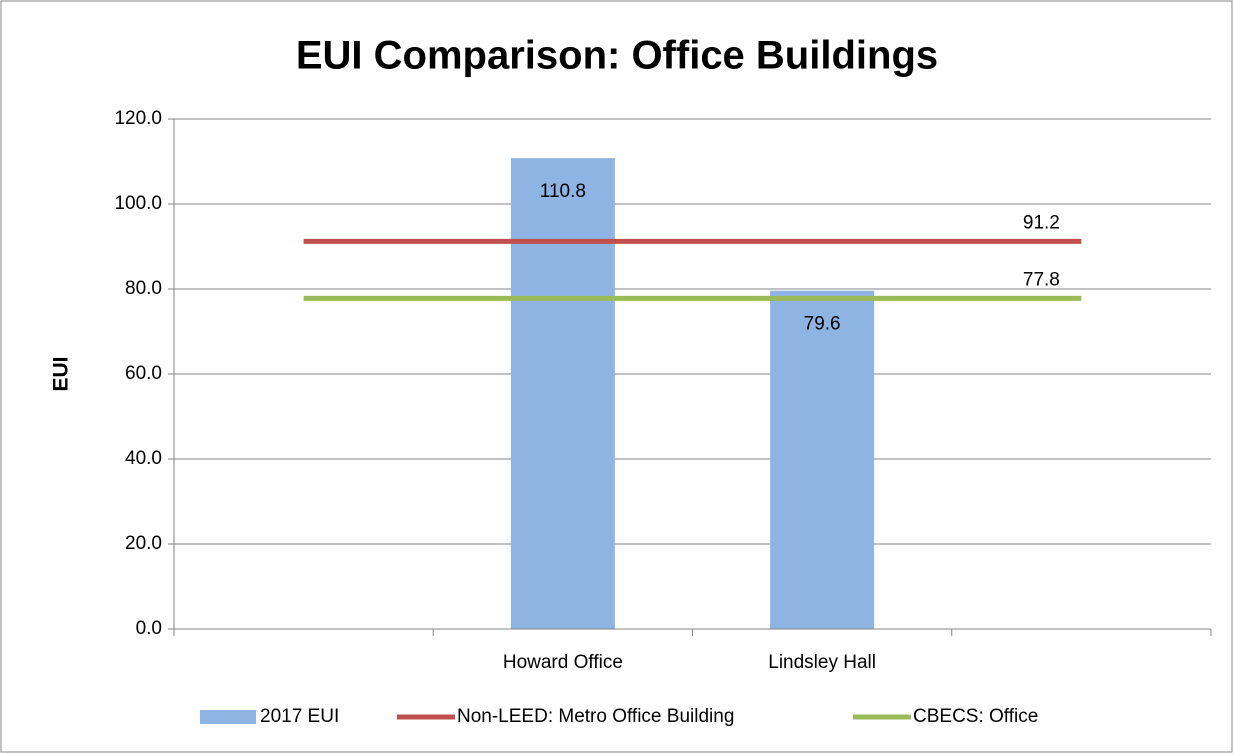  What do you see at coordinates (143, 373) in the screenshot?
I see `y-tick-label: 60.0` at bounding box center [143, 373].